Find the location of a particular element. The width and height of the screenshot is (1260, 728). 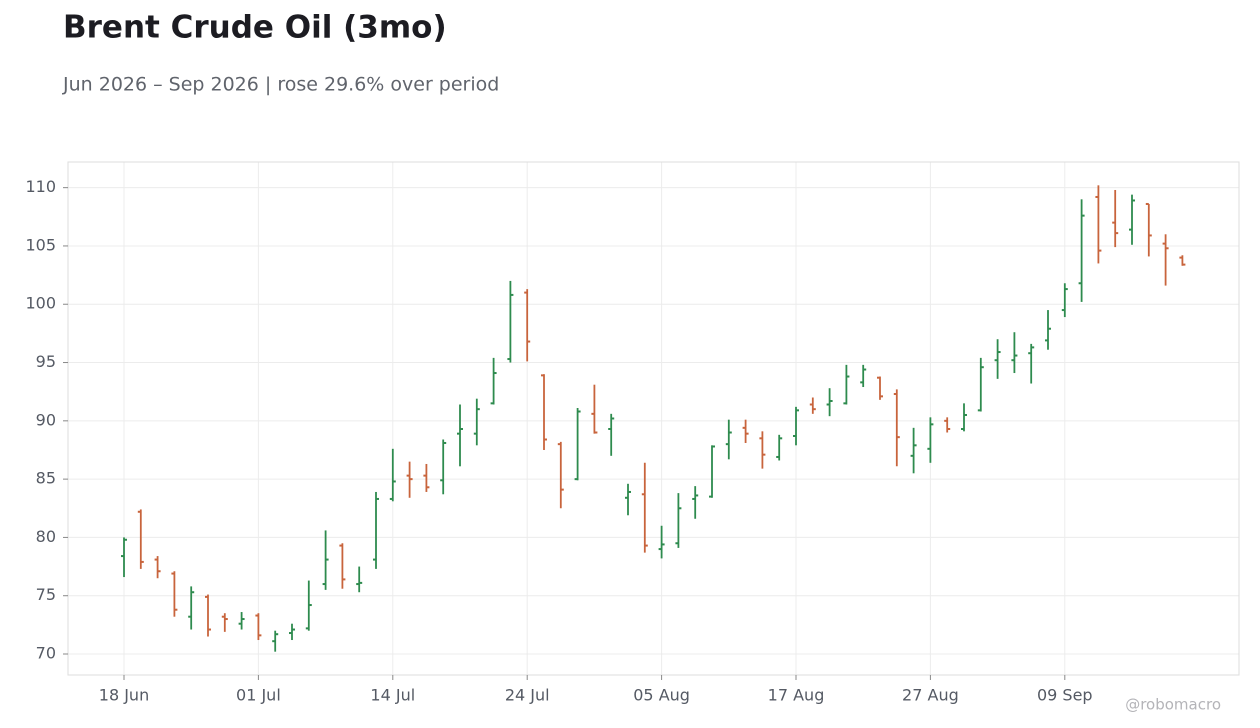

y-tick-label: 85 is located at coordinates (46, 478).